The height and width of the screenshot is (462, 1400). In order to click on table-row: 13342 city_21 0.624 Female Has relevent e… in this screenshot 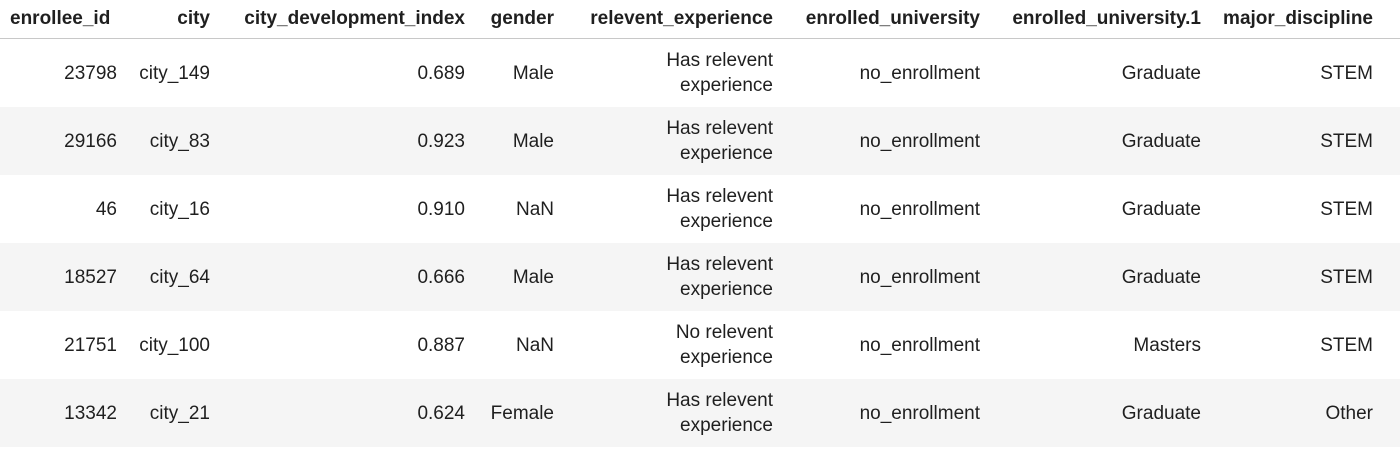, I will do `click(700, 413)`.